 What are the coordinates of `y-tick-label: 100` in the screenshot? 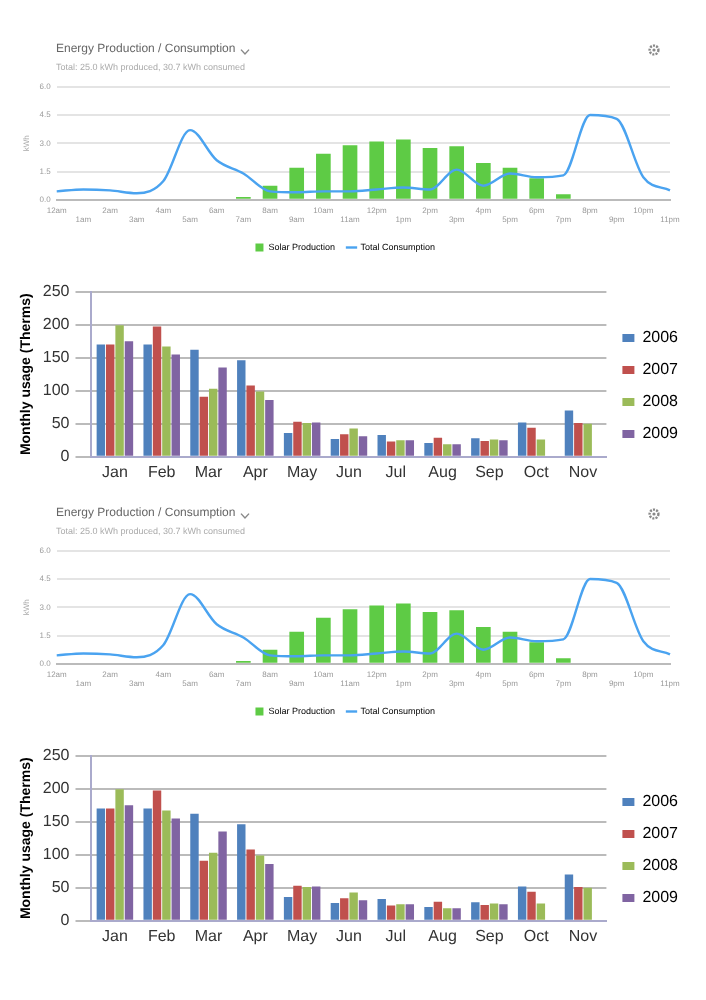 It's located at (56, 854).